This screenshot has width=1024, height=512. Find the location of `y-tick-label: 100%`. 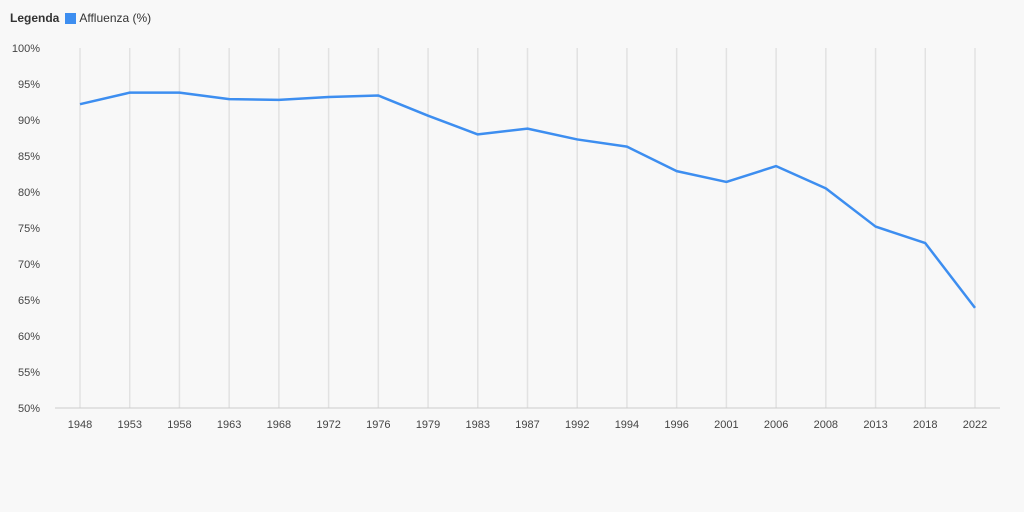

y-tick-label: 100% is located at coordinates (26, 49).